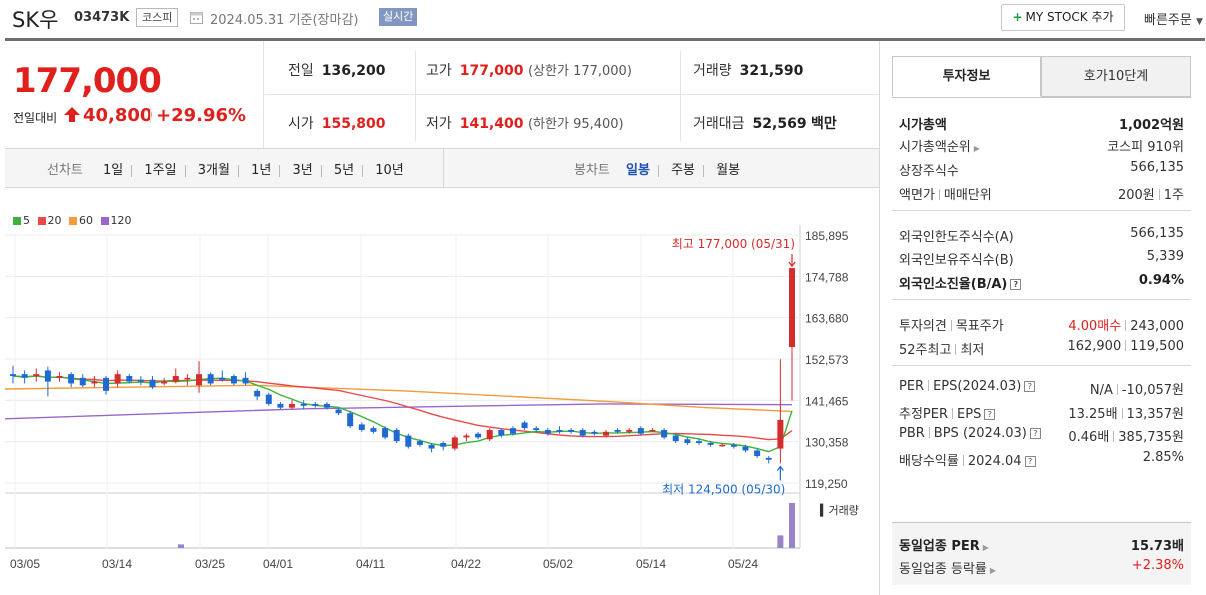 This screenshot has height=595, width=1206. Describe the element at coordinates (592, 170) in the screenshot. I see `candle-chart-label: 봉차트` at that location.